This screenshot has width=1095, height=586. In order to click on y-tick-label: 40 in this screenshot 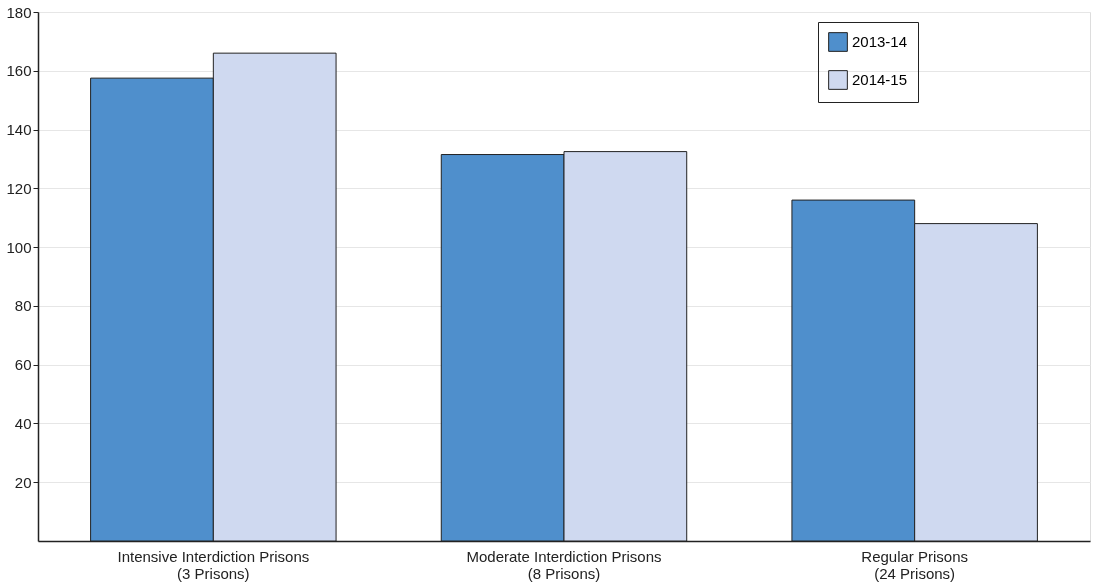, I will do `click(23, 423)`.